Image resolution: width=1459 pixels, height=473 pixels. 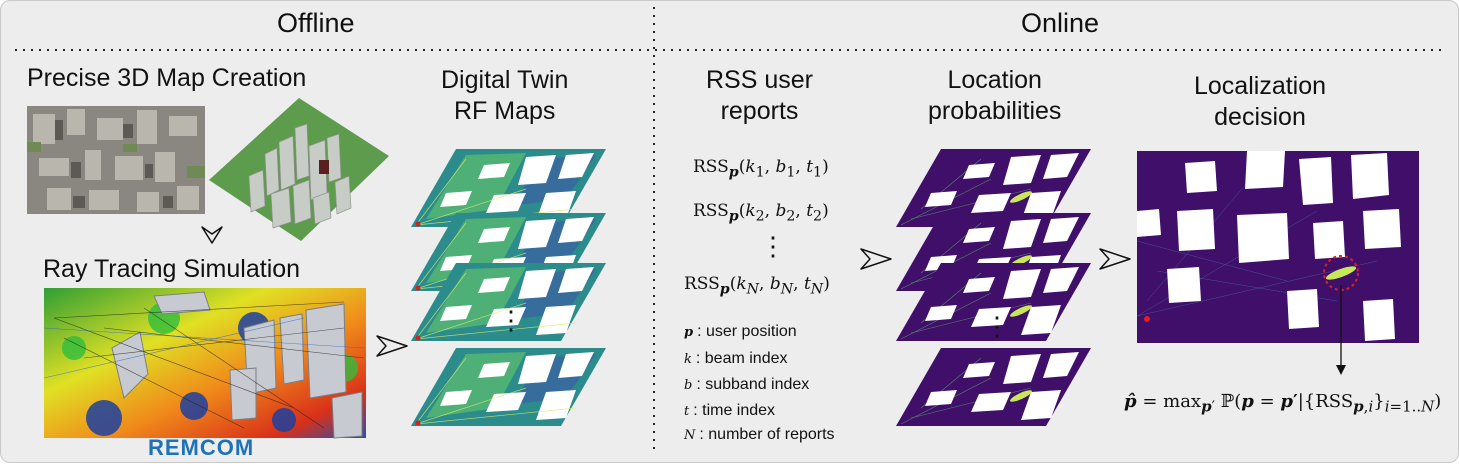 What do you see at coordinates (505, 80) in the screenshot?
I see `digital-twin-title-line1: Digital Twin` at bounding box center [505, 80].